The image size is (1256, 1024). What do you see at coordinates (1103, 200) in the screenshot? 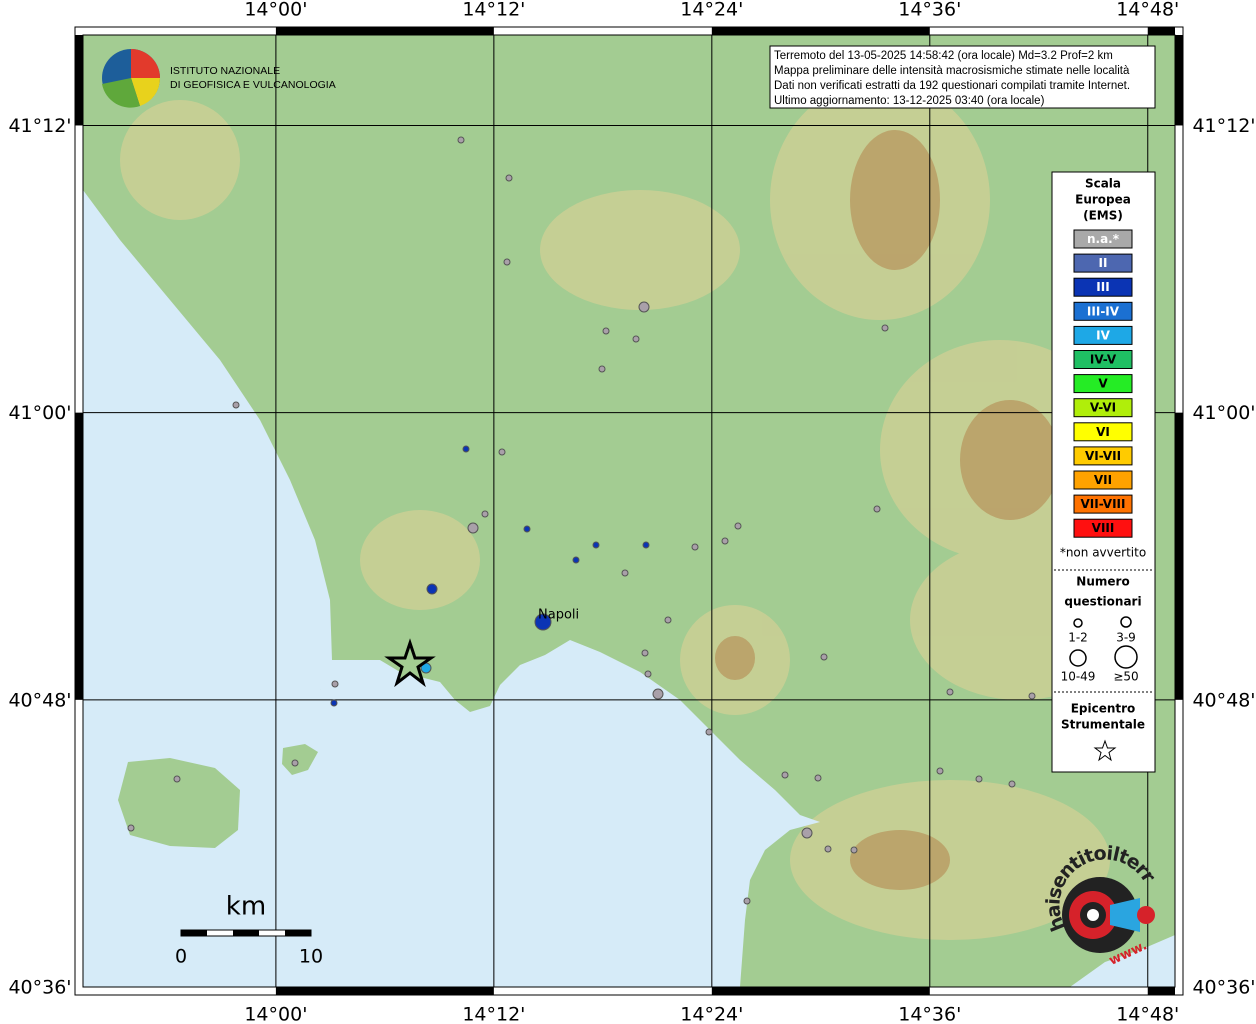
I see `legend-title: Europea` at bounding box center [1103, 200].